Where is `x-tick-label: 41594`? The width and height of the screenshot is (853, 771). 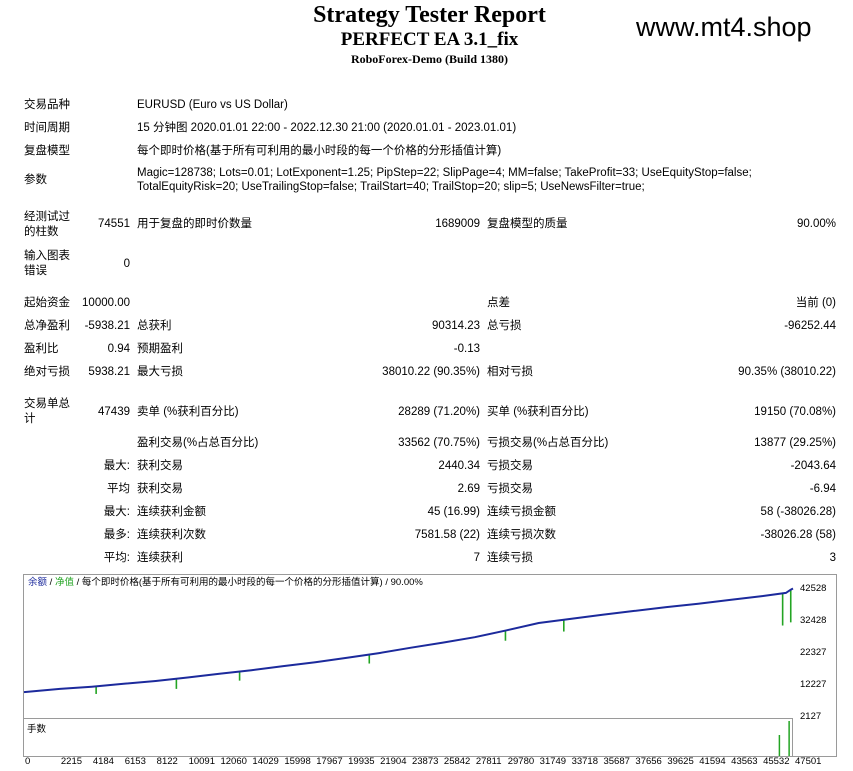 x-tick-label: 41594 is located at coordinates (712, 761).